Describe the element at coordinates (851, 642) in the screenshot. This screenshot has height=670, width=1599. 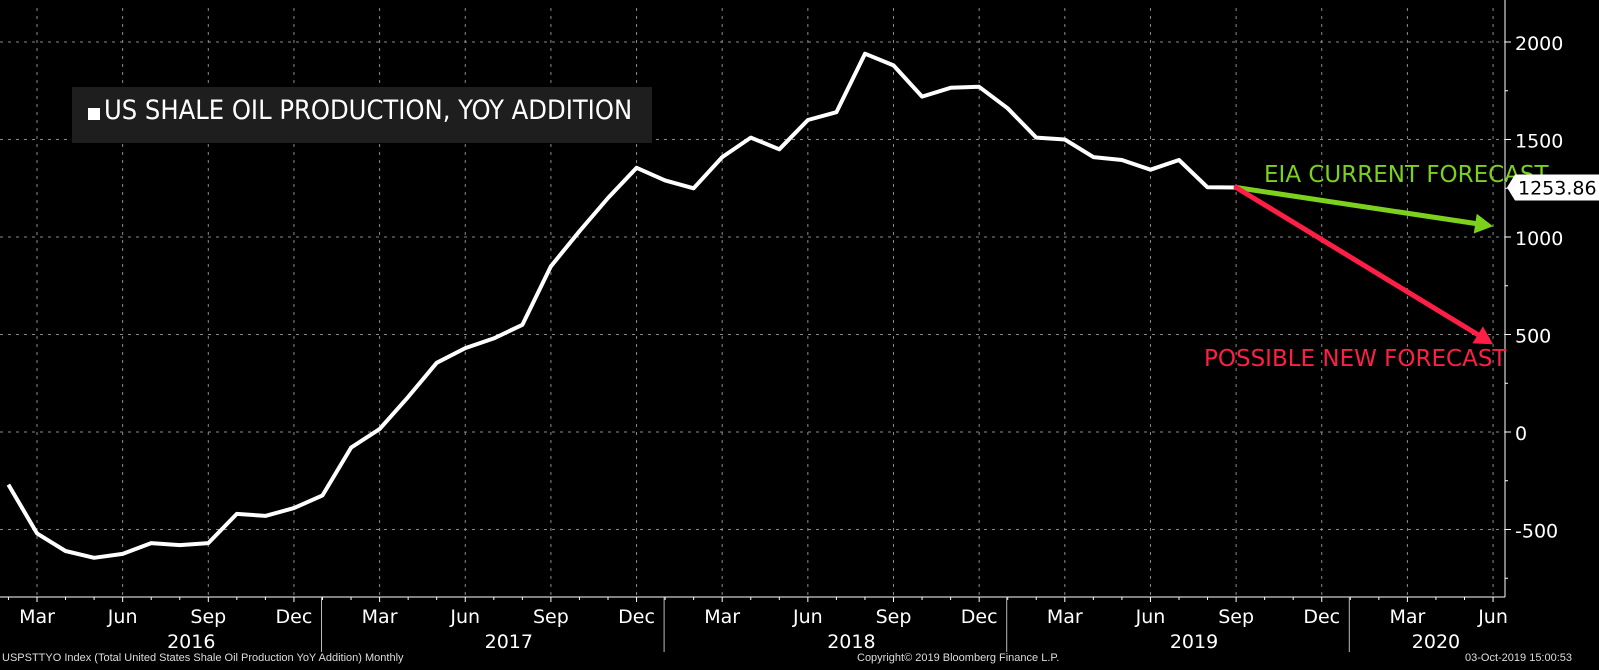
I see `x-year-label: 2018` at that location.